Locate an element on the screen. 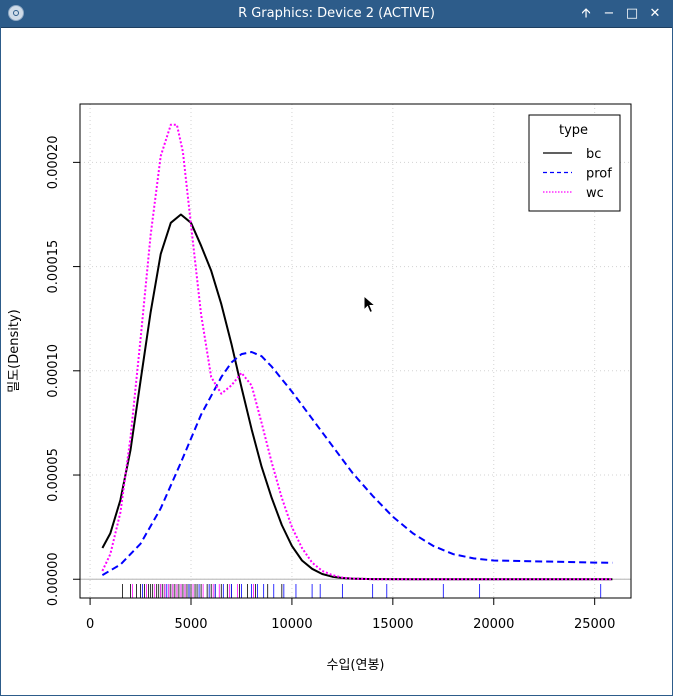 This screenshot has height=697, width=673. x-tick-label: 0 is located at coordinates (90, 624).